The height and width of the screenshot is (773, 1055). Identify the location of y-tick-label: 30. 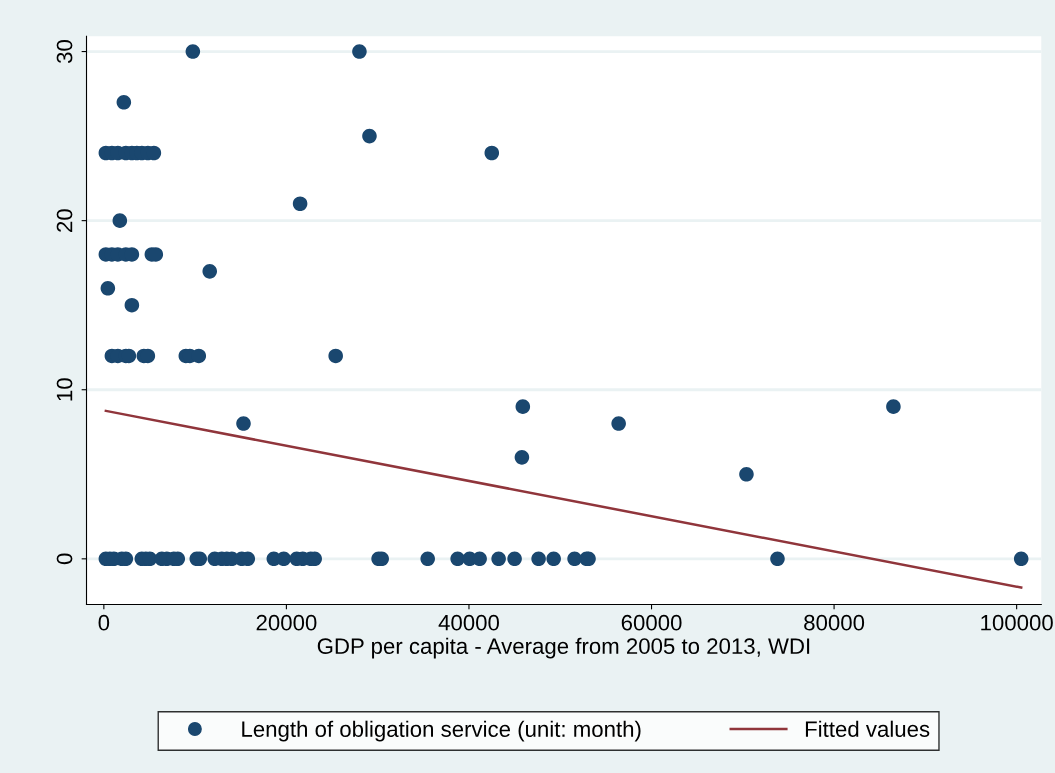
(64, 52).